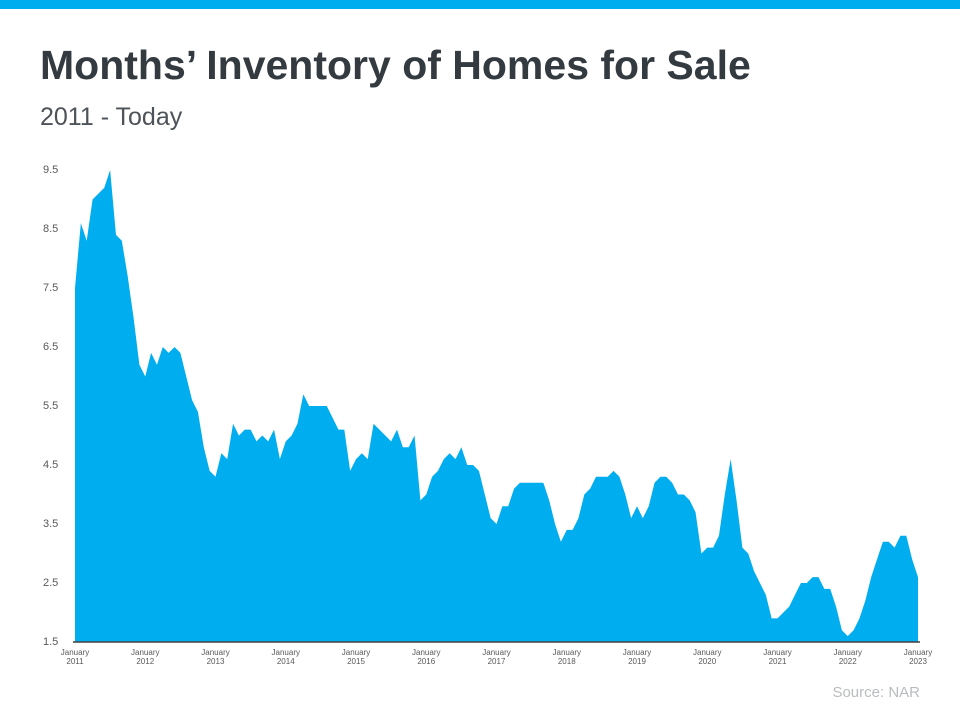 The height and width of the screenshot is (720, 960). What do you see at coordinates (50, 465) in the screenshot?
I see `y-tick-label: 4.5` at bounding box center [50, 465].